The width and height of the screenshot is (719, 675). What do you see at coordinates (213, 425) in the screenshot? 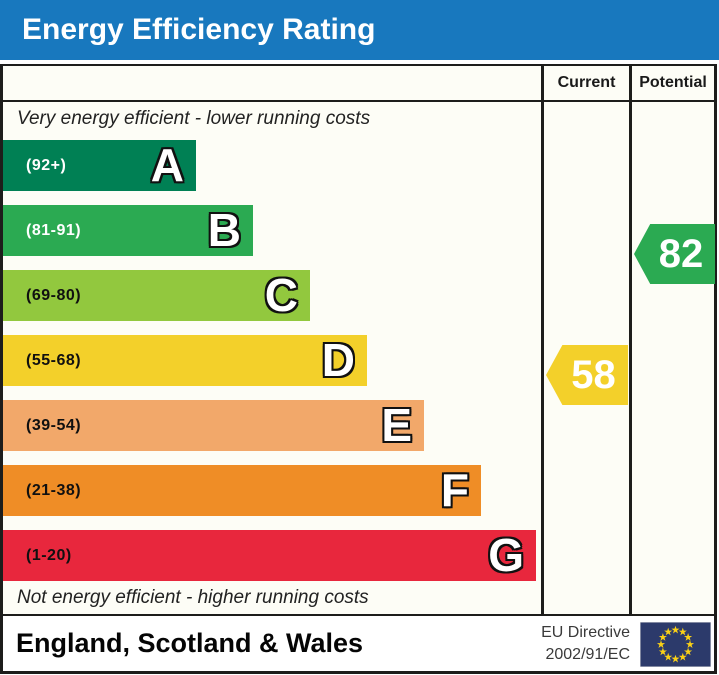
I see `band-row-e: (39-54) E` at bounding box center [213, 425].